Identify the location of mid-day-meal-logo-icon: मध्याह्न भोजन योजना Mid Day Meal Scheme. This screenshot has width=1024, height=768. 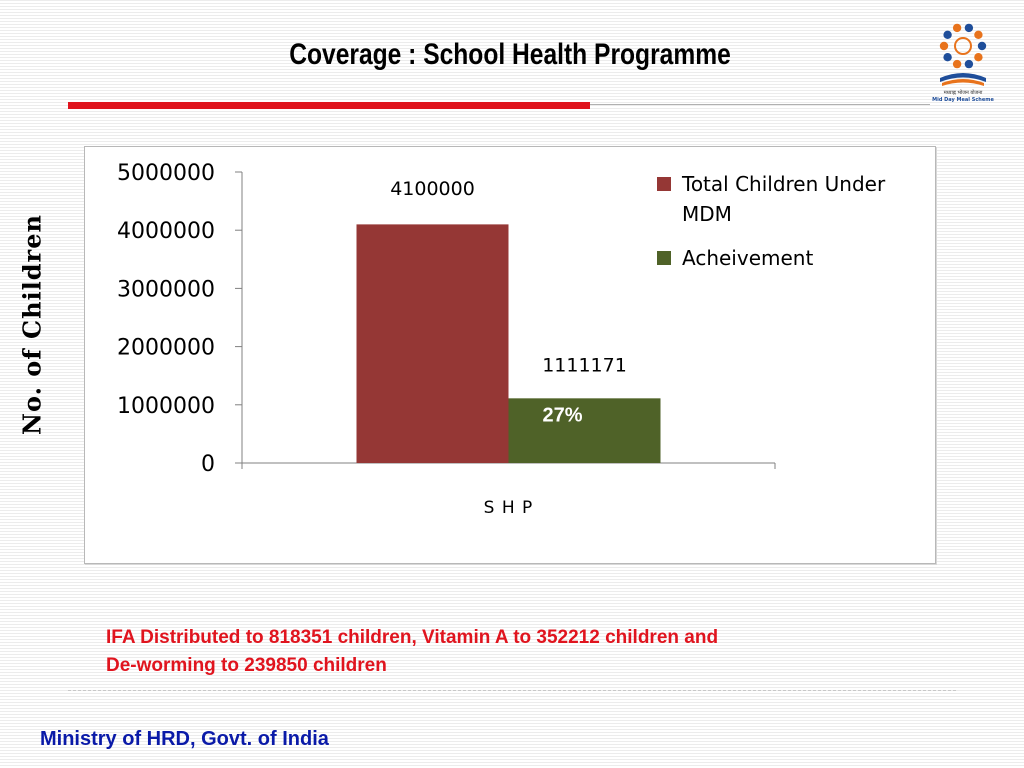
(963, 63).